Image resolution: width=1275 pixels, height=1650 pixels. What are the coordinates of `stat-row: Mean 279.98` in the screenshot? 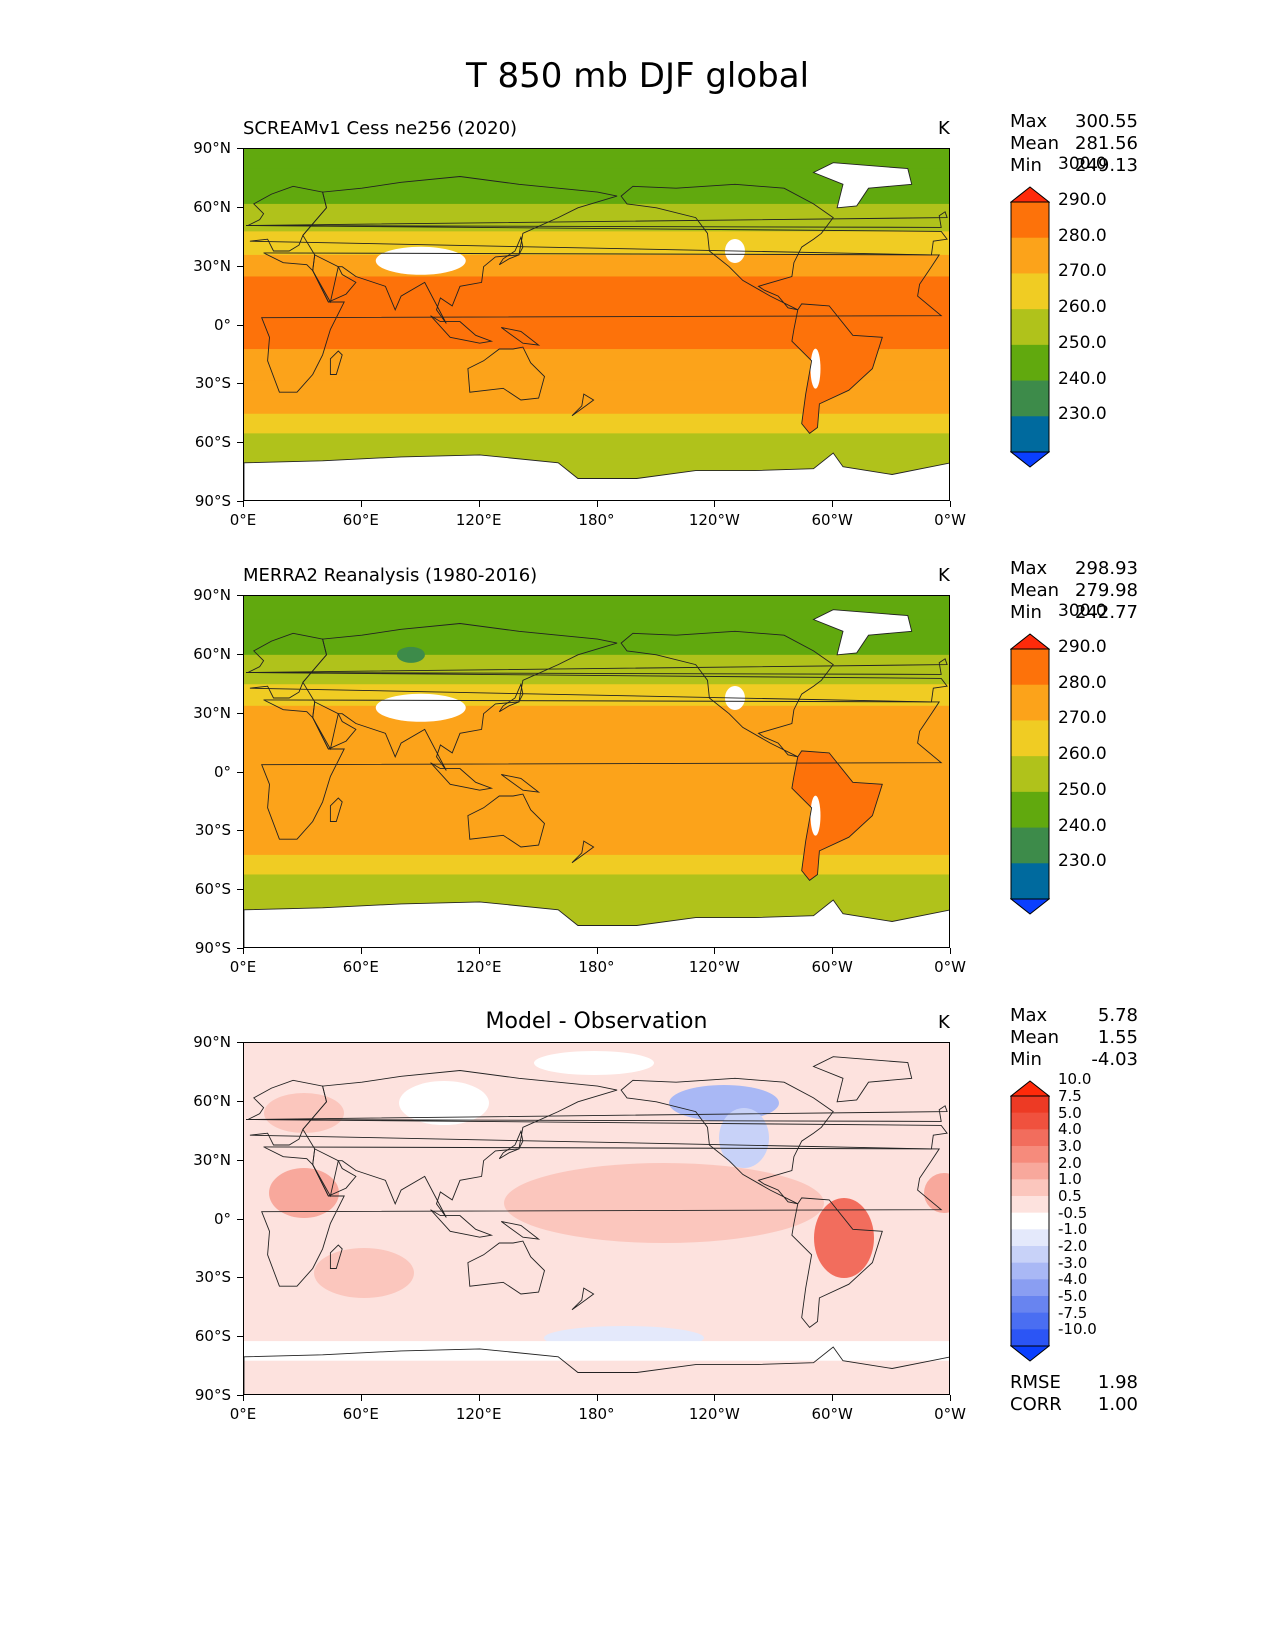 It's located at (1074, 591).